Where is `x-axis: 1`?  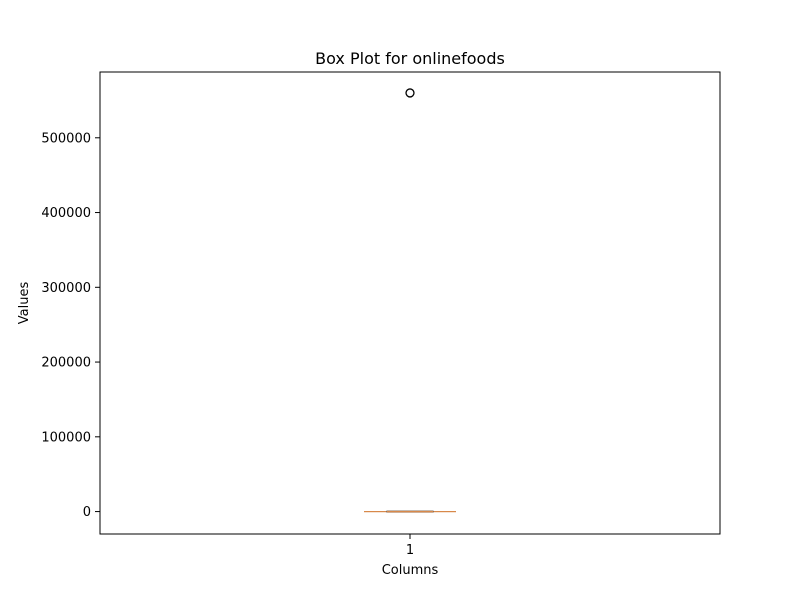 x-axis: 1 is located at coordinates (410, 546).